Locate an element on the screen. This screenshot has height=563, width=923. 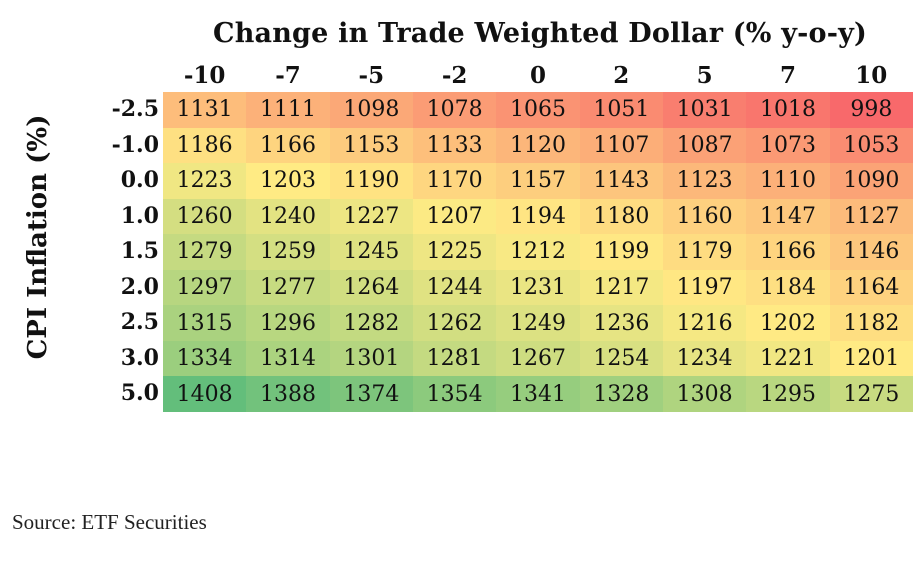
heatmap-cell: 1065 is located at coordinates (538, 110).